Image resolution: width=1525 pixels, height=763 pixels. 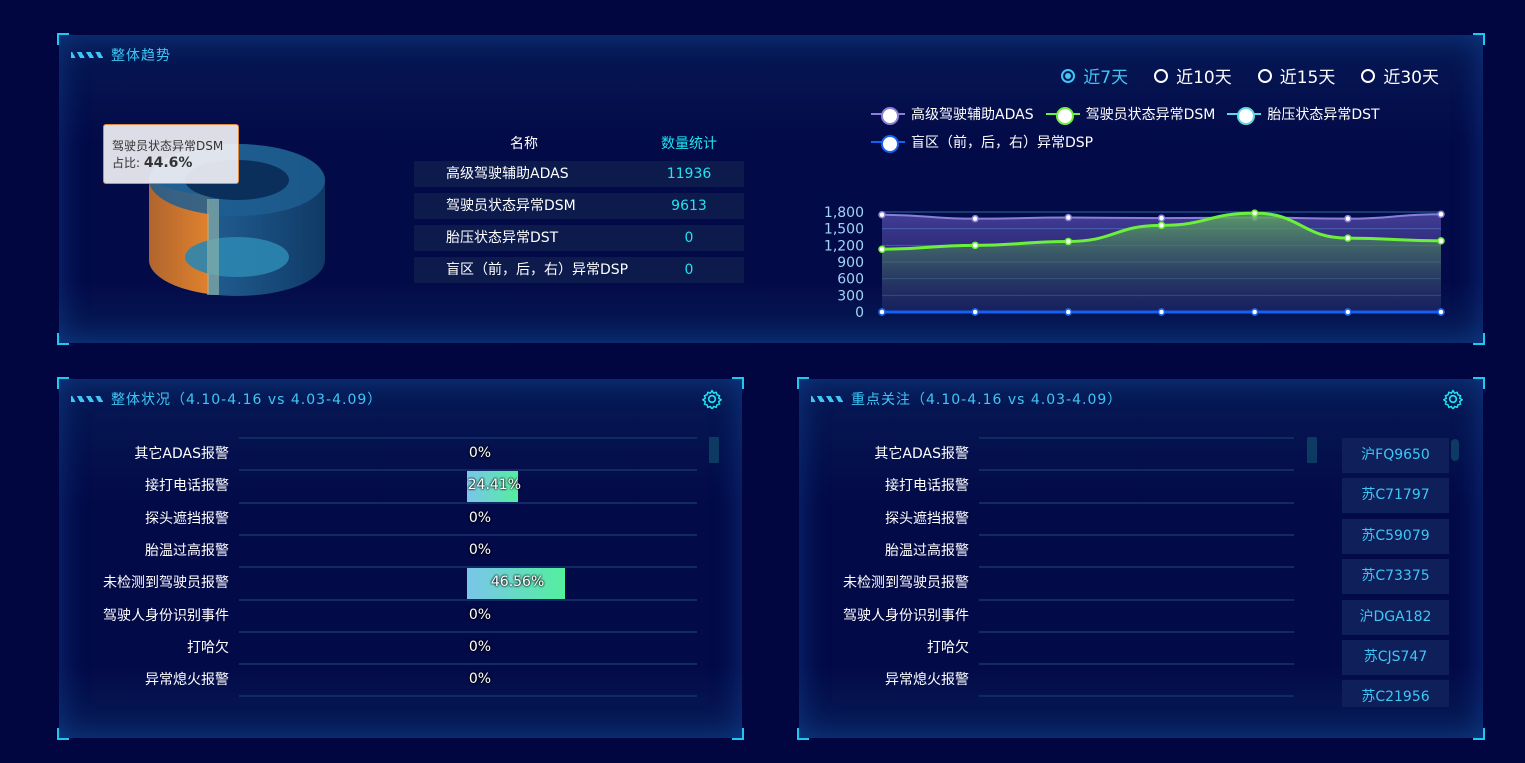 I want to click on row-percent: 24.41%, so click(x=494, y=485).